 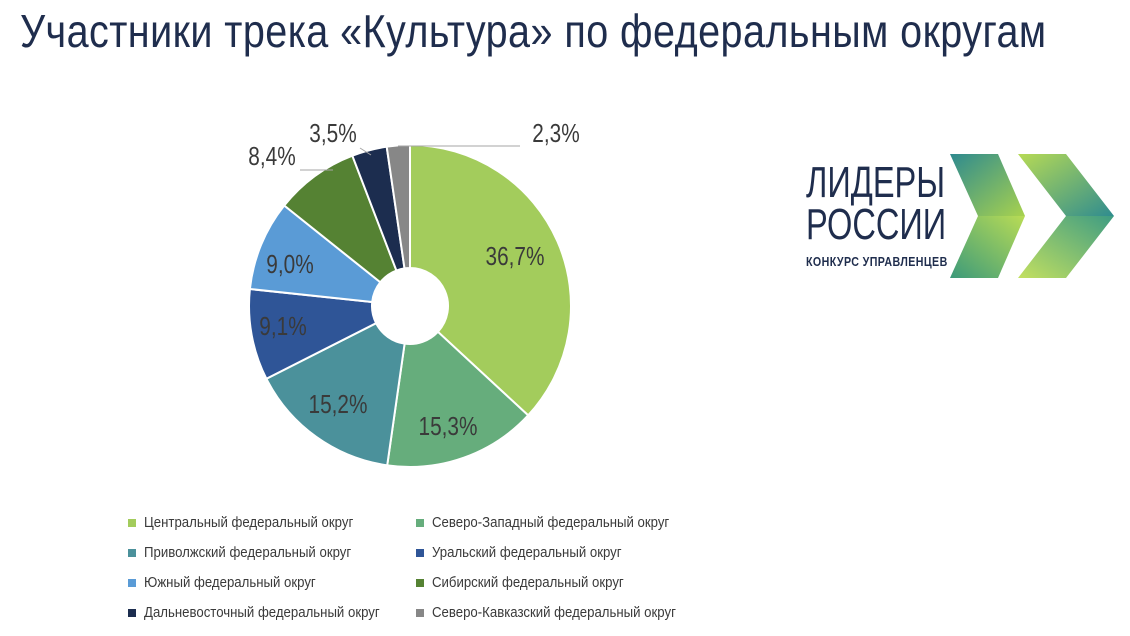 I want to click on chevron-logo-icon, so click(x=1032, y=216).